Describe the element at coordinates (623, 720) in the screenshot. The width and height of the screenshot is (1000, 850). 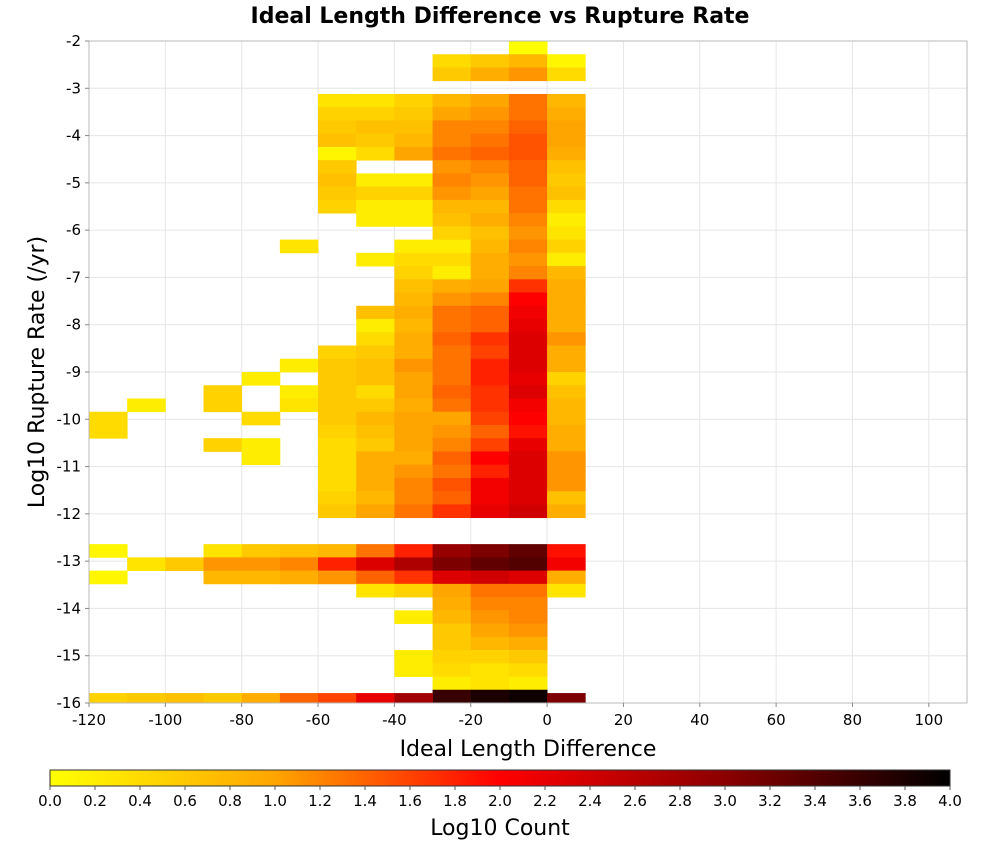
I see `x-tick-label: 20` at that location.